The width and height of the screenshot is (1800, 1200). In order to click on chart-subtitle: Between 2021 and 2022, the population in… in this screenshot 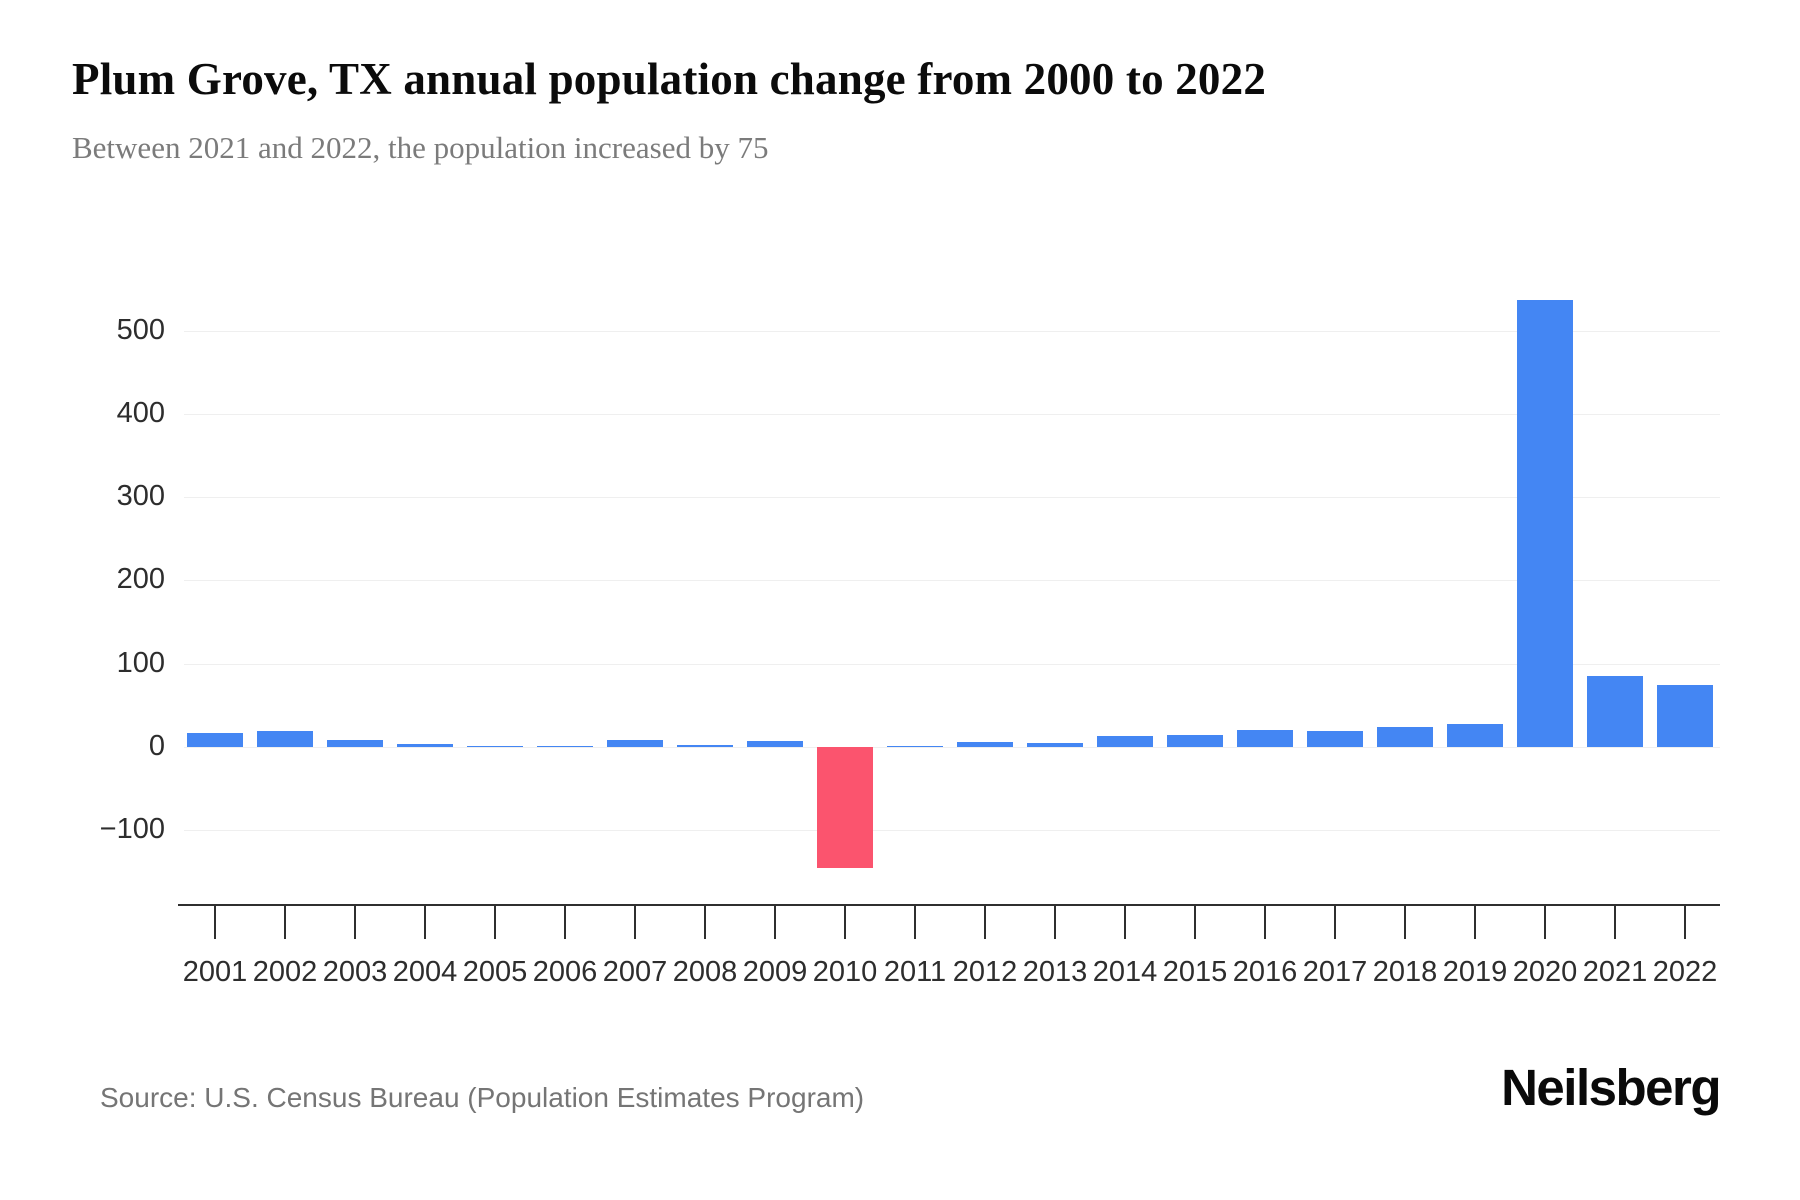, I will do `click(420, 147)`.